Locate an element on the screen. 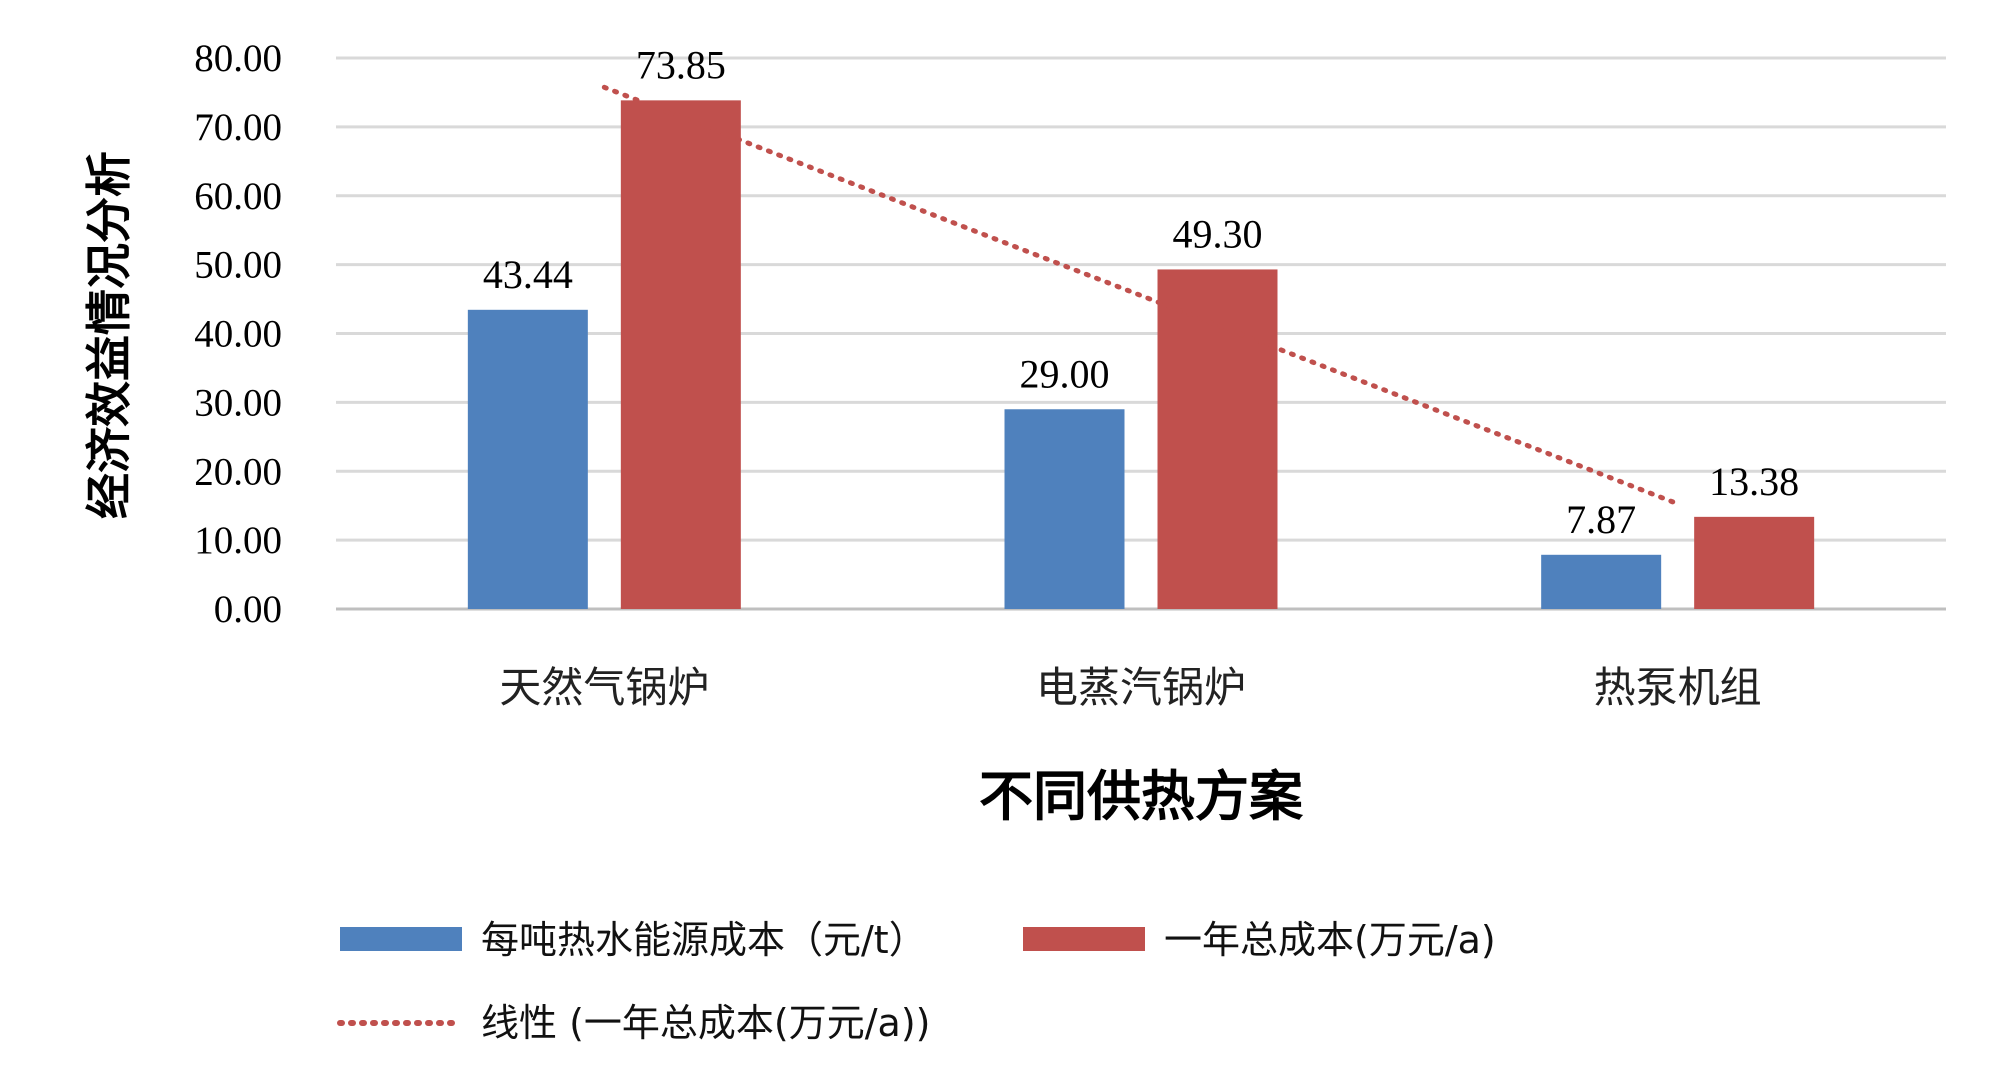  category-labels: 天然气锅炉 电蒸汽锅炉 热泵机组 is located at coordinates (1130, 687).